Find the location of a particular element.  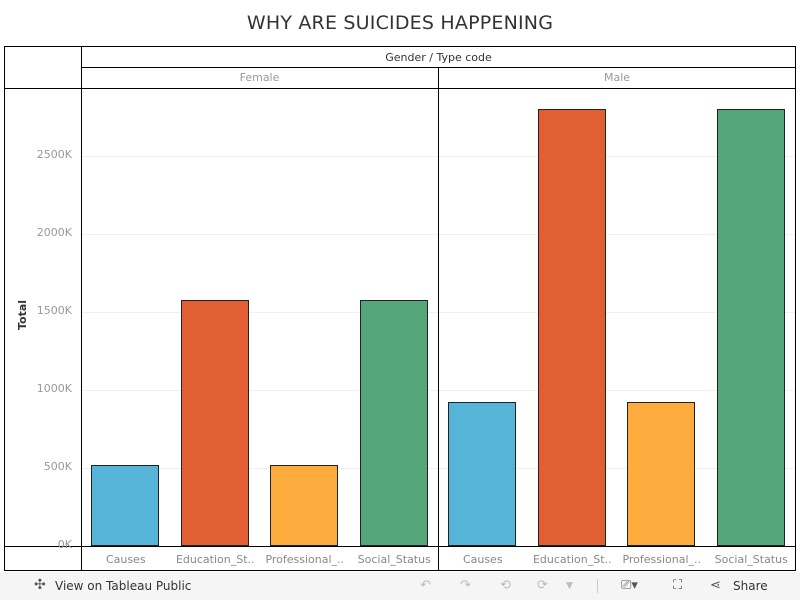

undo-icon: ↶ is located at coordinates (425, 585).